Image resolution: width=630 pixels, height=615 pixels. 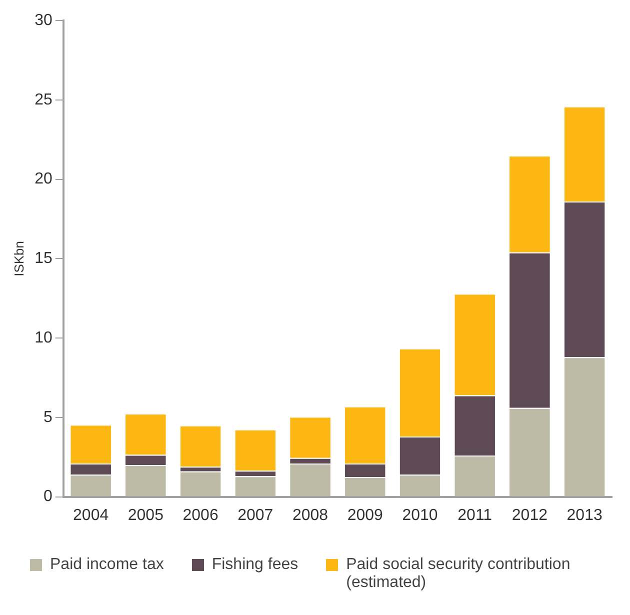 What do you see at coordinates (310, 515) in the screenshot?
I see `x-tick-label: 2008` at bounding box center [310, 515].